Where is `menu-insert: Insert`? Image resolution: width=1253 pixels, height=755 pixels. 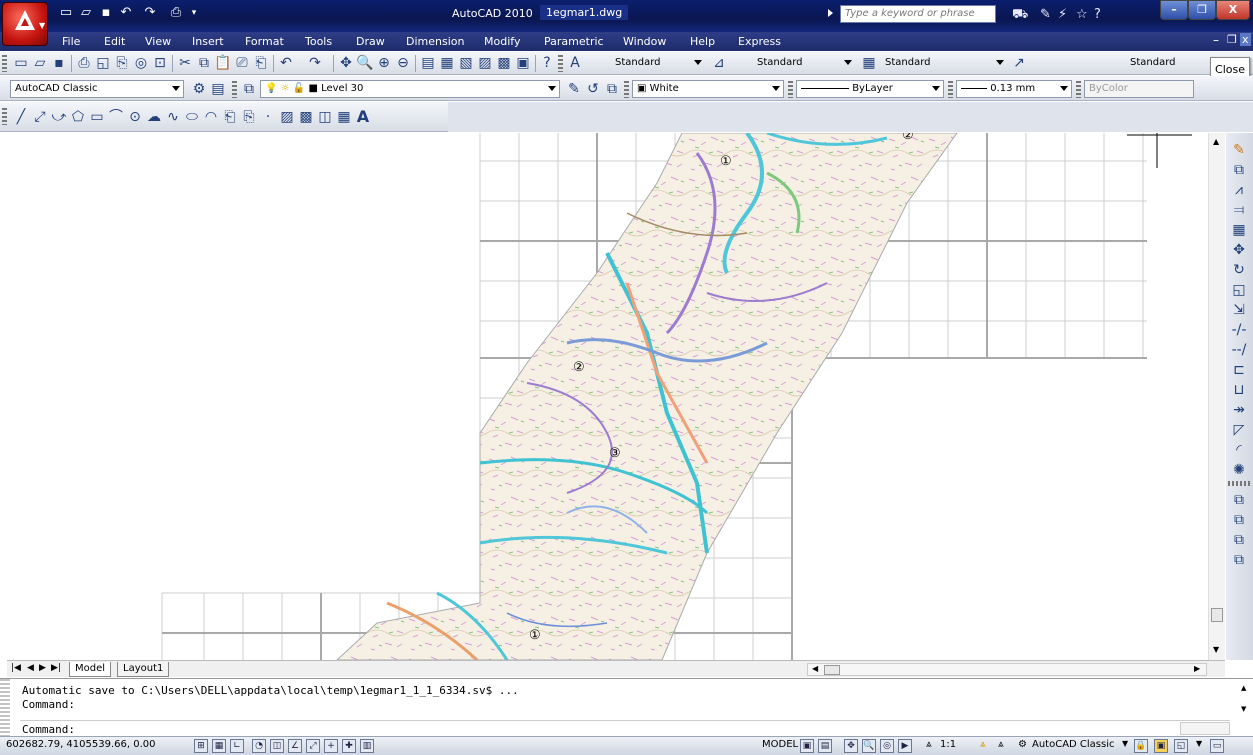 menu-insert: Insert is located at coordinates (208, 41).